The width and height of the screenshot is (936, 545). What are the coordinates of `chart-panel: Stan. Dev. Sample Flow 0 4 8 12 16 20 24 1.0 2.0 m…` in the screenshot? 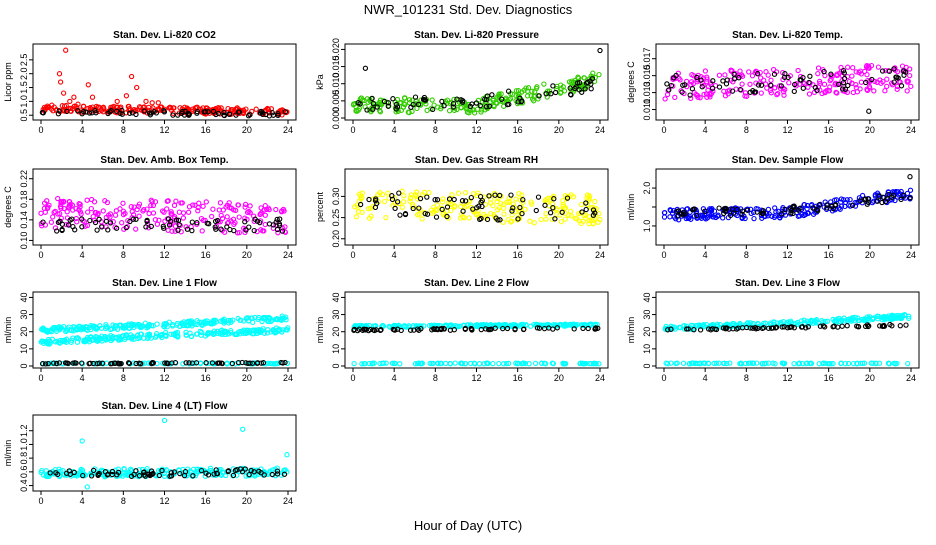 It's located at (773, 207).